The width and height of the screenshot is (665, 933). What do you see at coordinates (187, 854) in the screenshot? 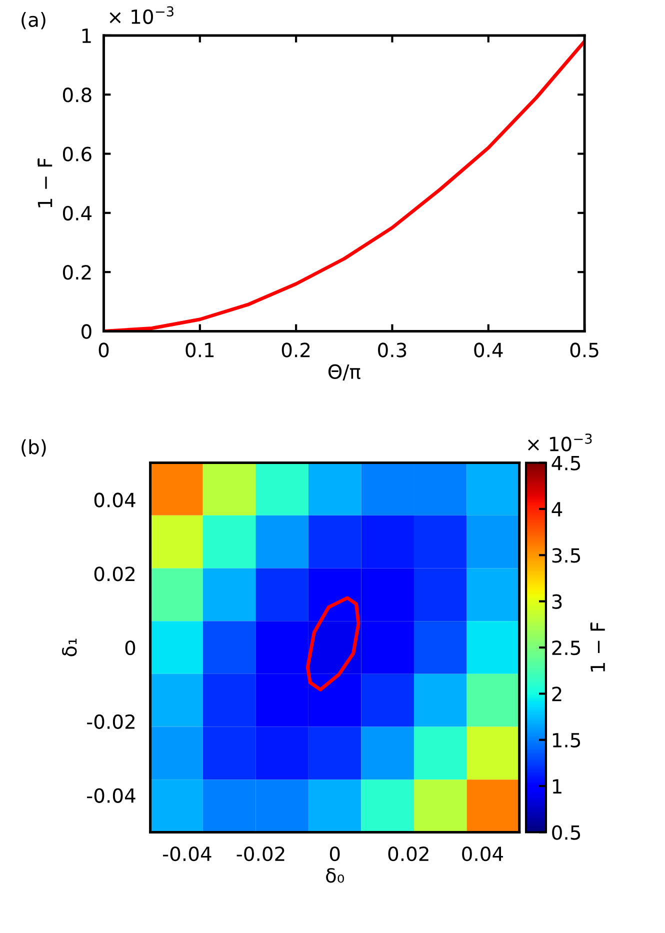
I see `x-tick-label: -0.04` at bounding box center [187, 854].